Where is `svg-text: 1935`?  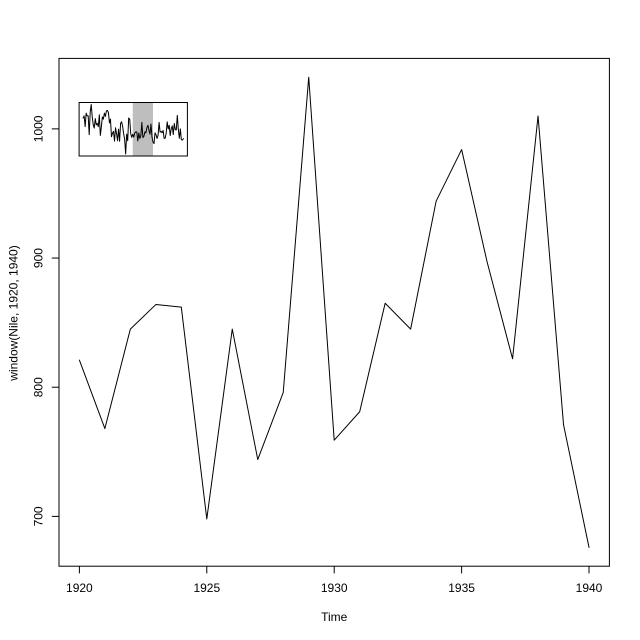
svg-text: 1935 is located at coordinates (461, 588).